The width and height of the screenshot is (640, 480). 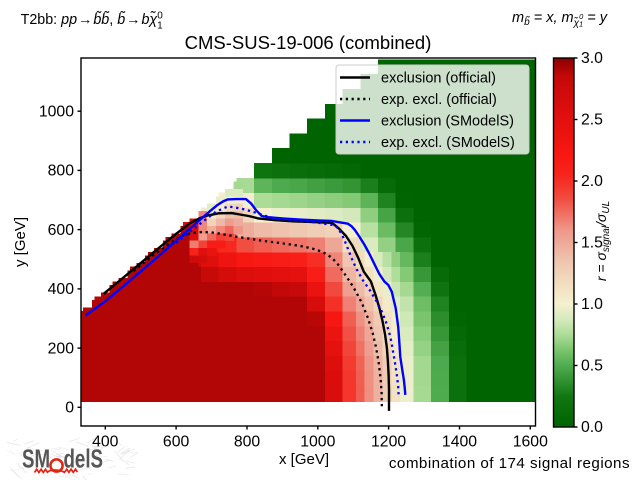 What do you see at coordinates (438, 79) in the screenshot?
I see `svg-text: exclusion (official)` at bounding box center [438, 79].